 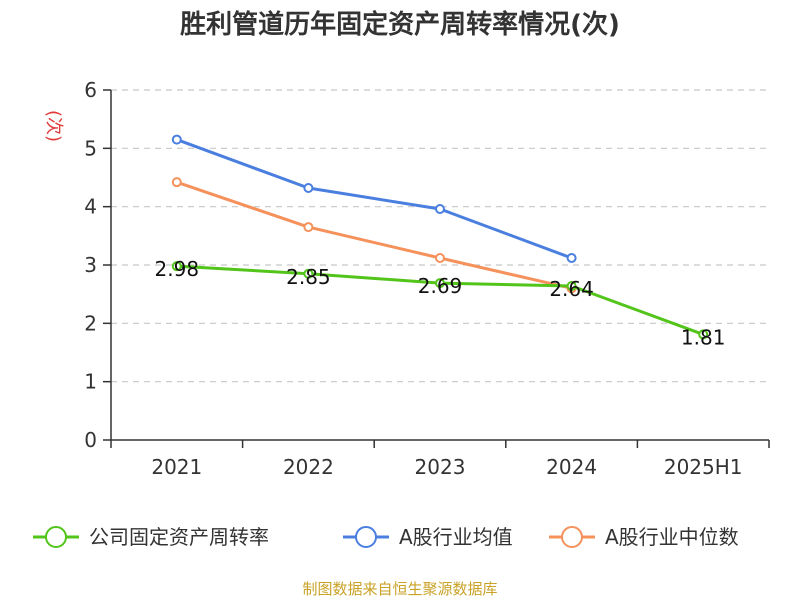 What do you see at coordinates (176, 467) in the screenshot?
I see `x-tick-label: 2021` at bounding box center [176, 467].